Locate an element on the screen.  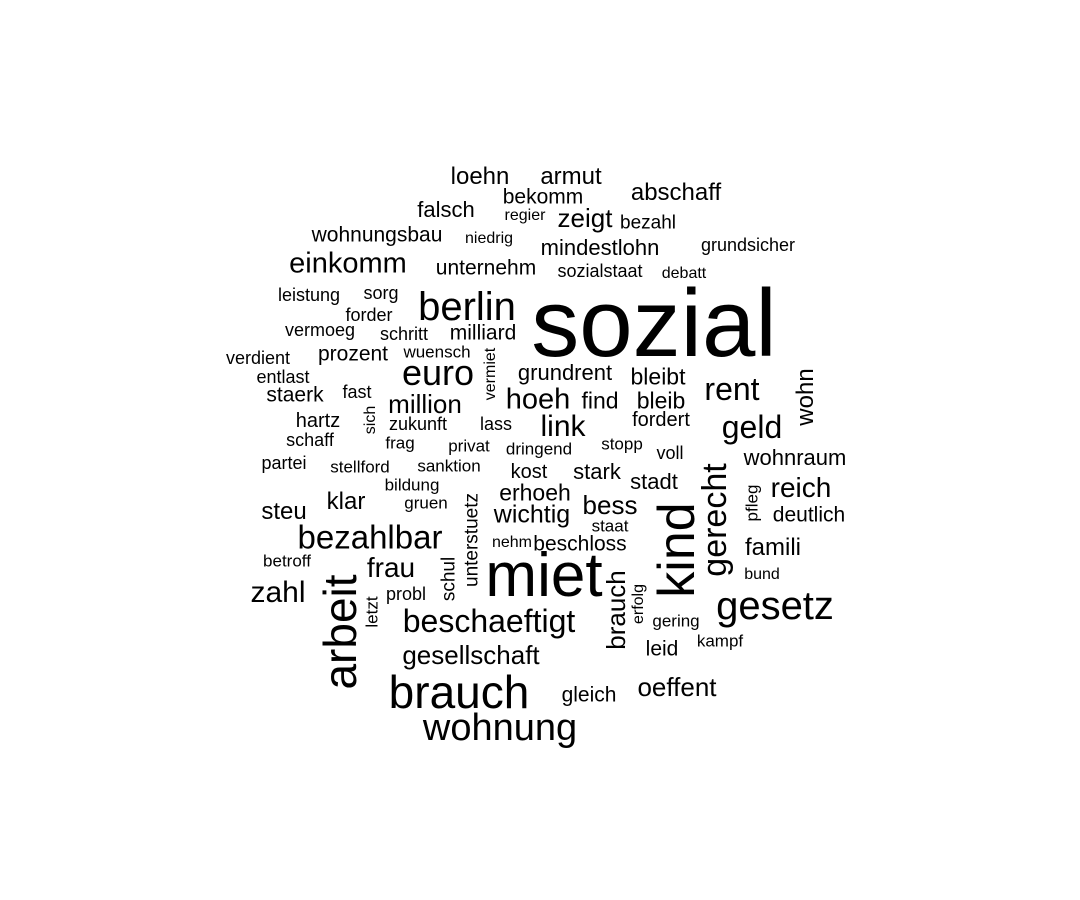
word-grundrent: grundrent is located at coordinates (565, 372).